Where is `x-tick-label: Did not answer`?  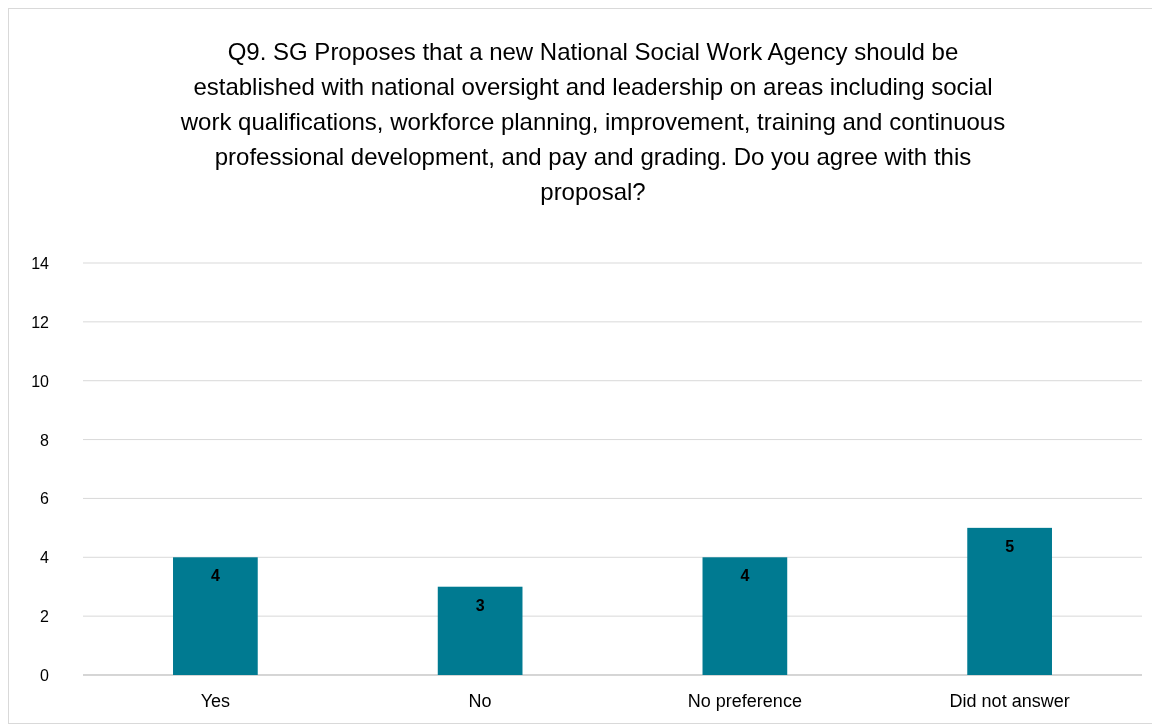 x-tick-label: Did not answer is located at coordinates (1009, 701).